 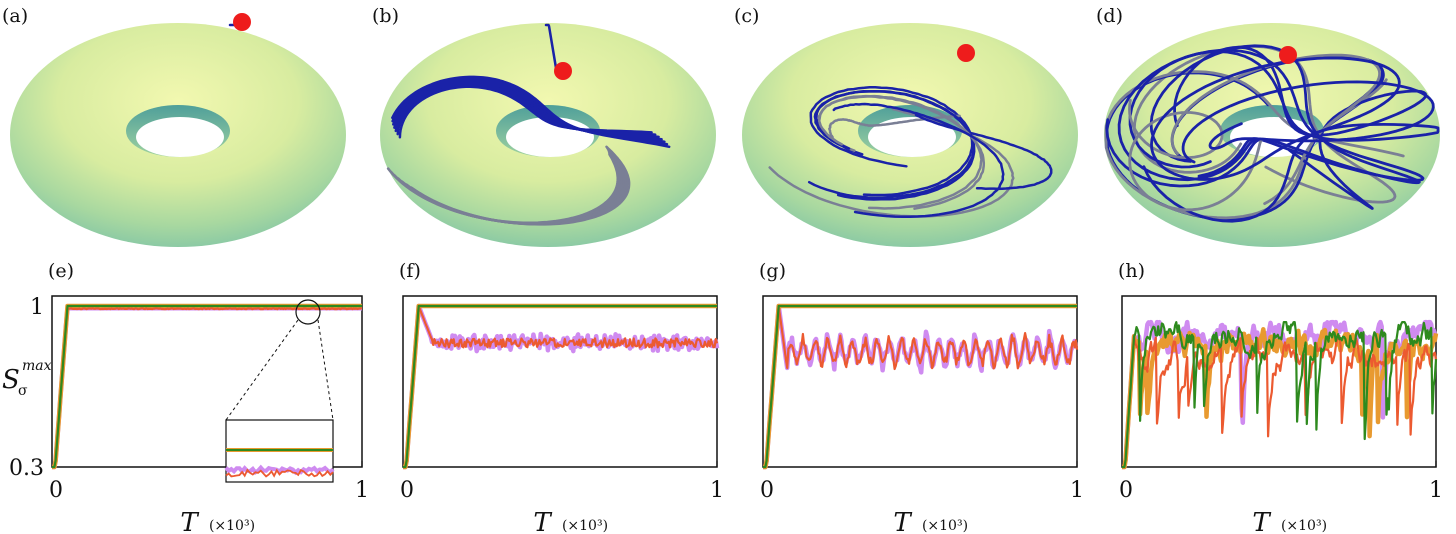 What do you see at coordinates (61, 271) in the screenshot?
I see `panel-label: (e)` at bounding box center [61, 271].